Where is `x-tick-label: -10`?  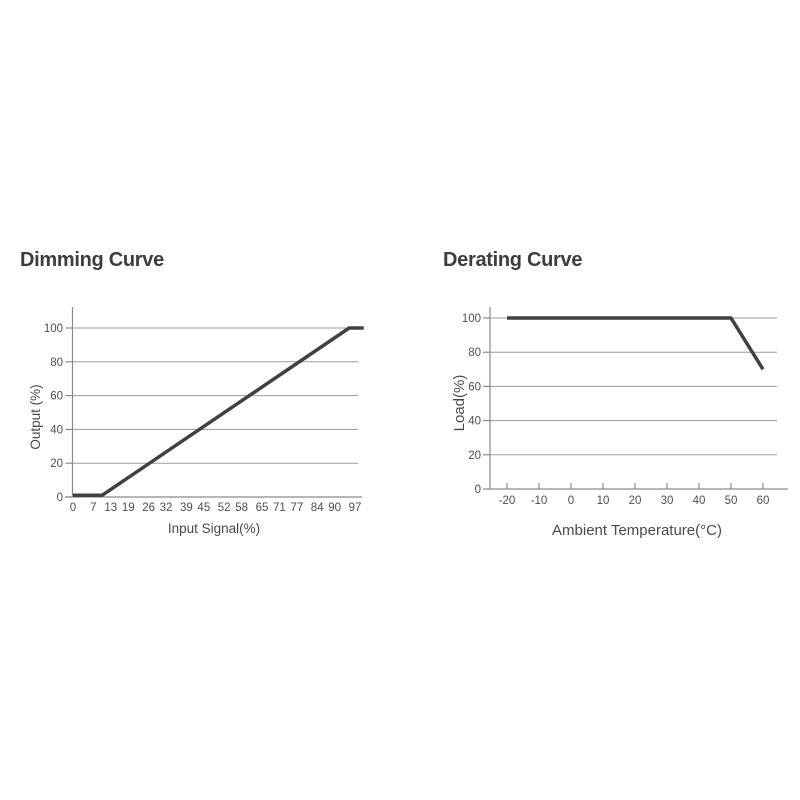
x-tick-label: -10 is located at coordinates (539, 501).